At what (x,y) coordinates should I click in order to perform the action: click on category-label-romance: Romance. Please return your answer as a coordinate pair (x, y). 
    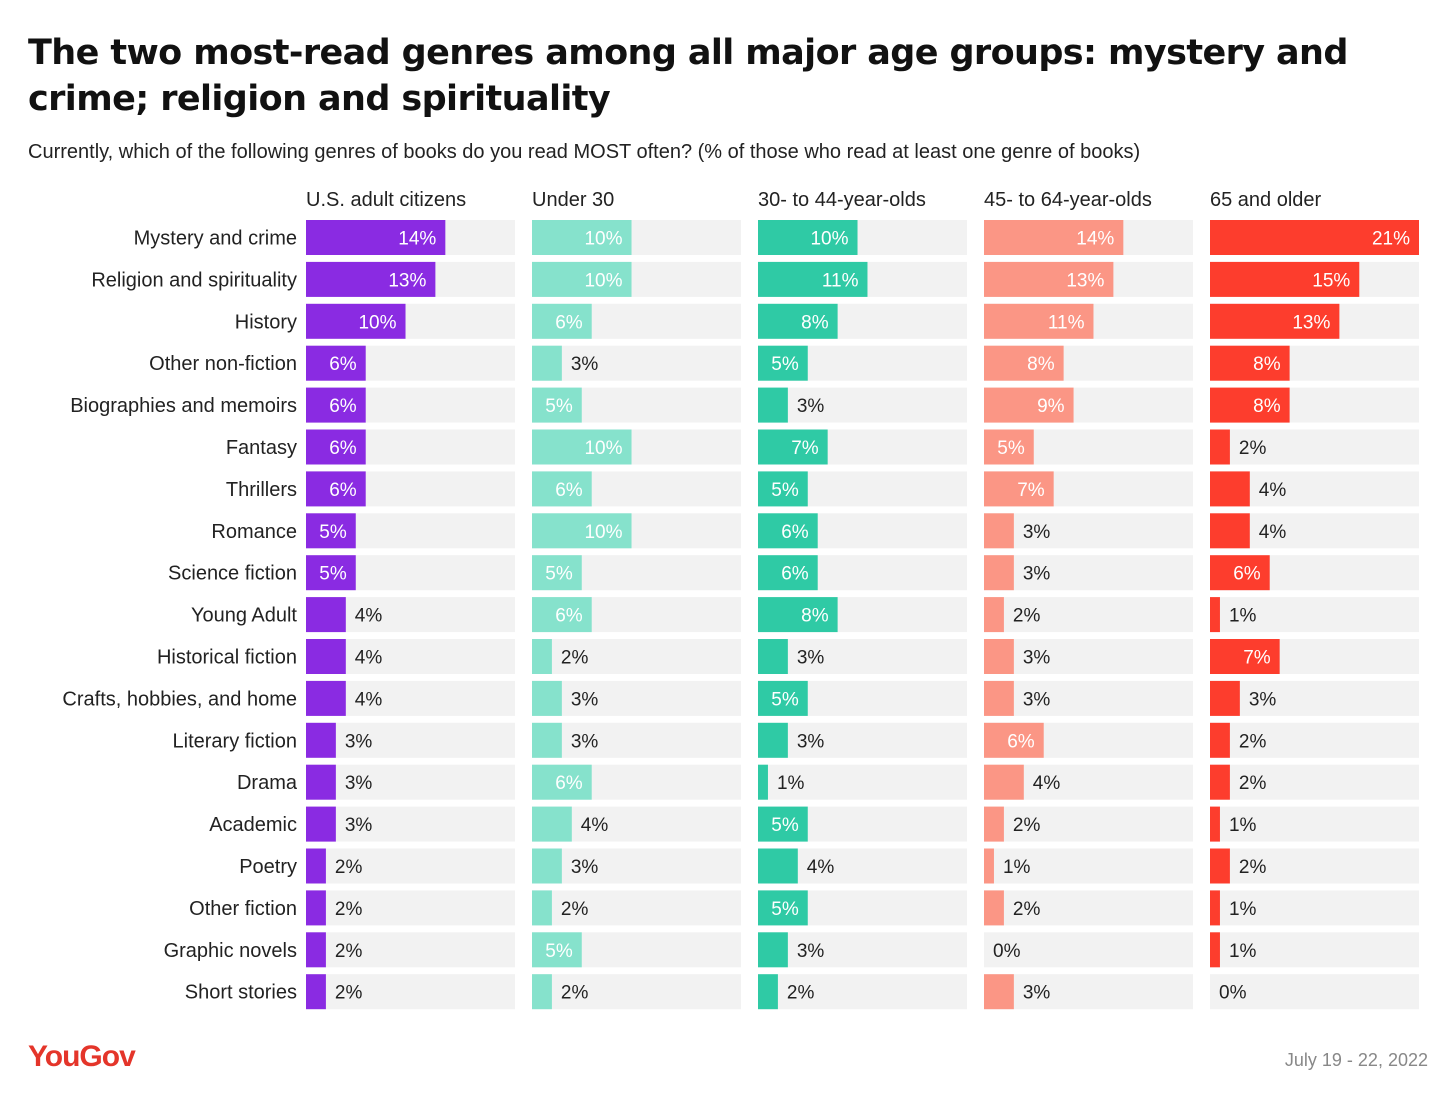
    Looking at the image, I should click on (254, 532).